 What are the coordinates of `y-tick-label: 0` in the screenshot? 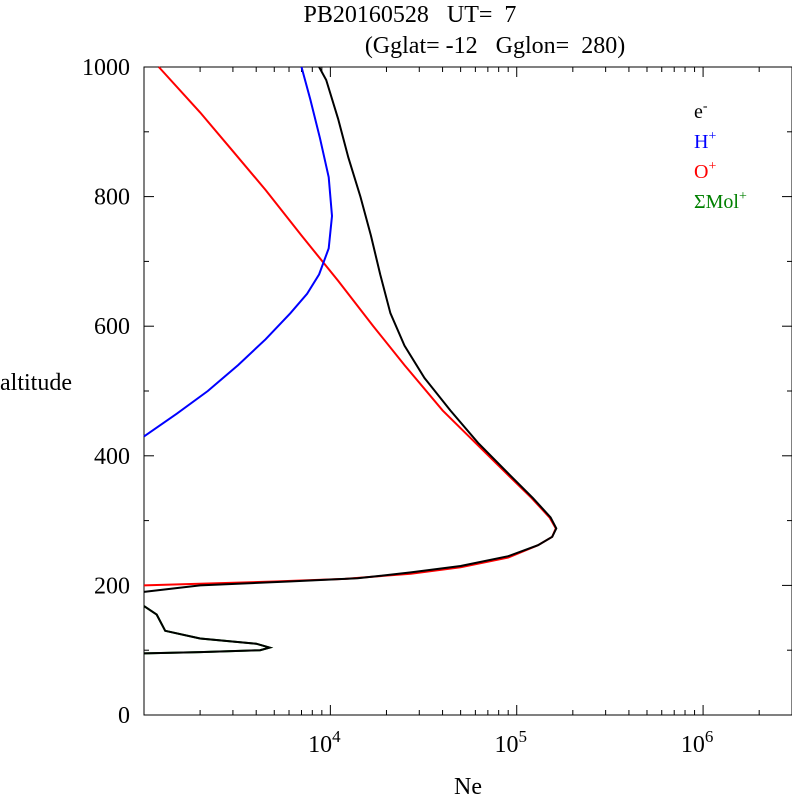 It's located at (124, 716).